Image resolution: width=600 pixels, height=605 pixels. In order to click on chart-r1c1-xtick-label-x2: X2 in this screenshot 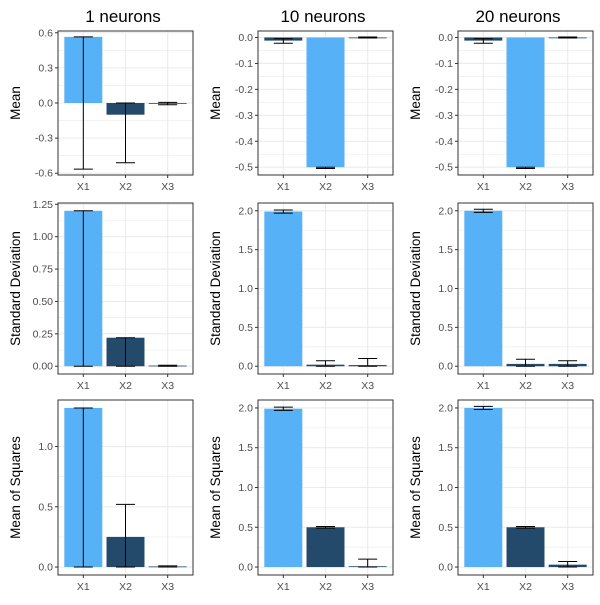, I will do `click(325, 386)`.